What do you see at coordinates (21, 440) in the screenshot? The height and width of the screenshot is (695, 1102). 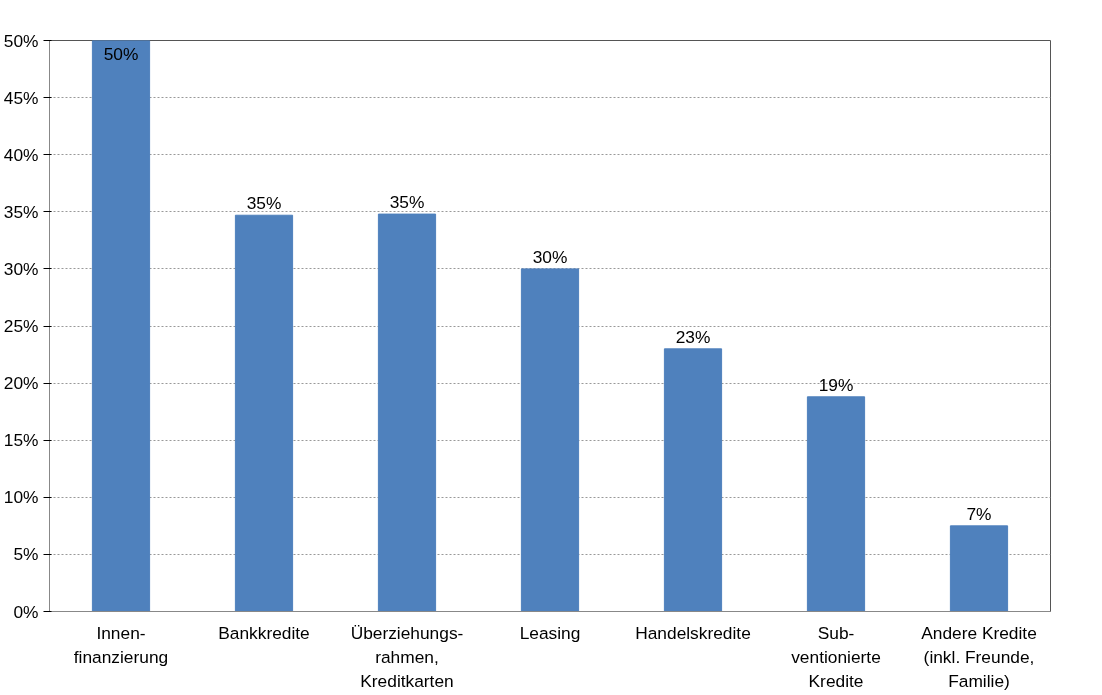 I see `y-tick-label: 15%` at bounding box center [21, 440].